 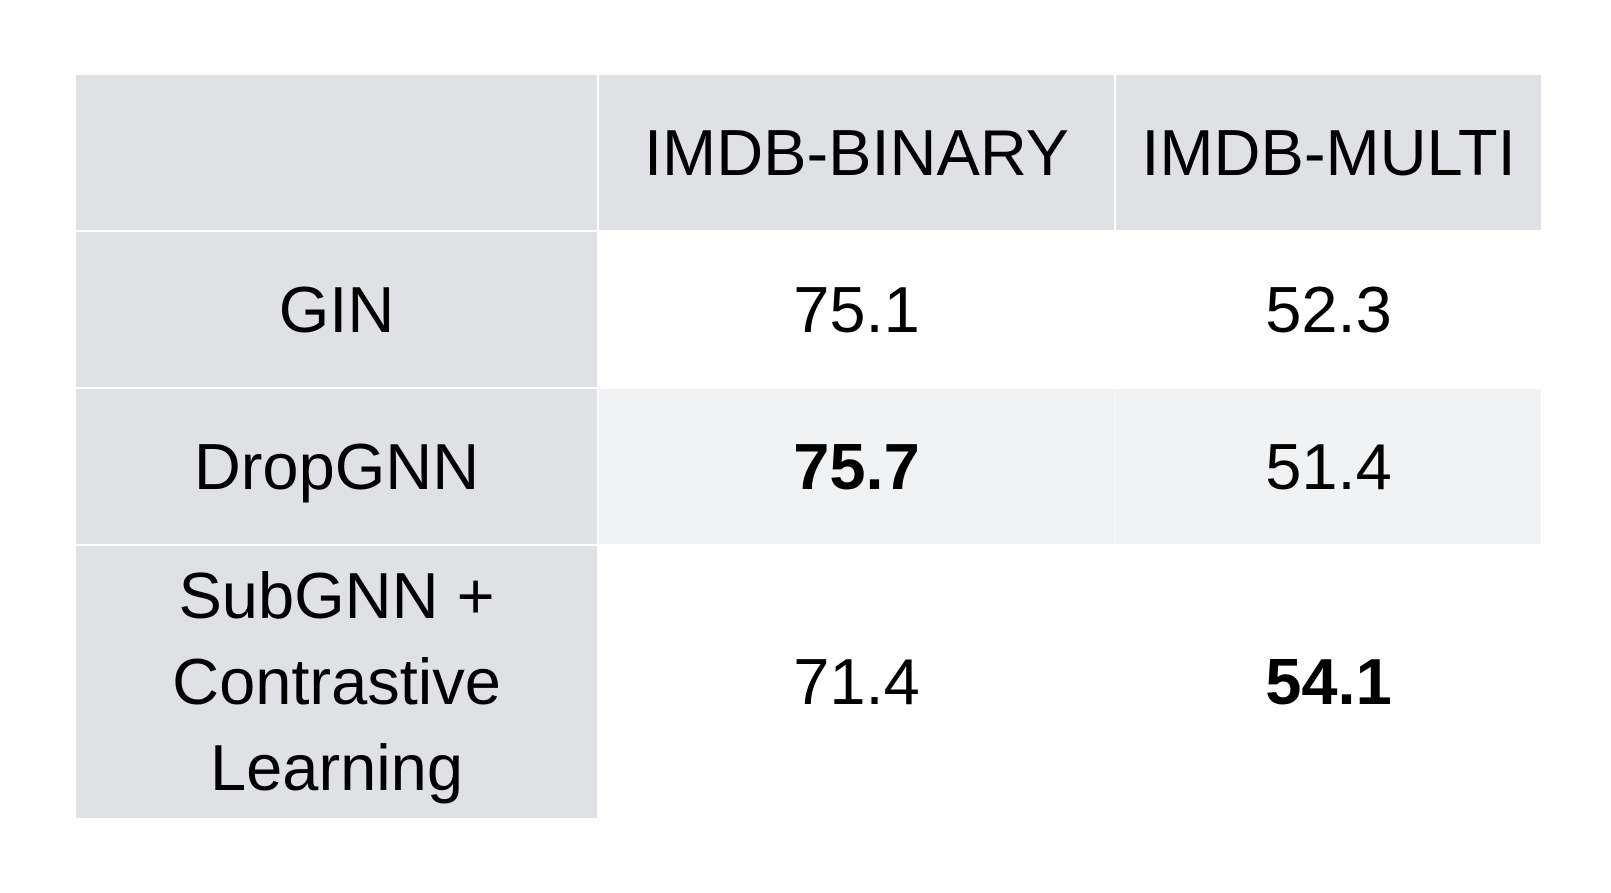 I want to click on table-cell: 71.4, so click(x=856, y=682).